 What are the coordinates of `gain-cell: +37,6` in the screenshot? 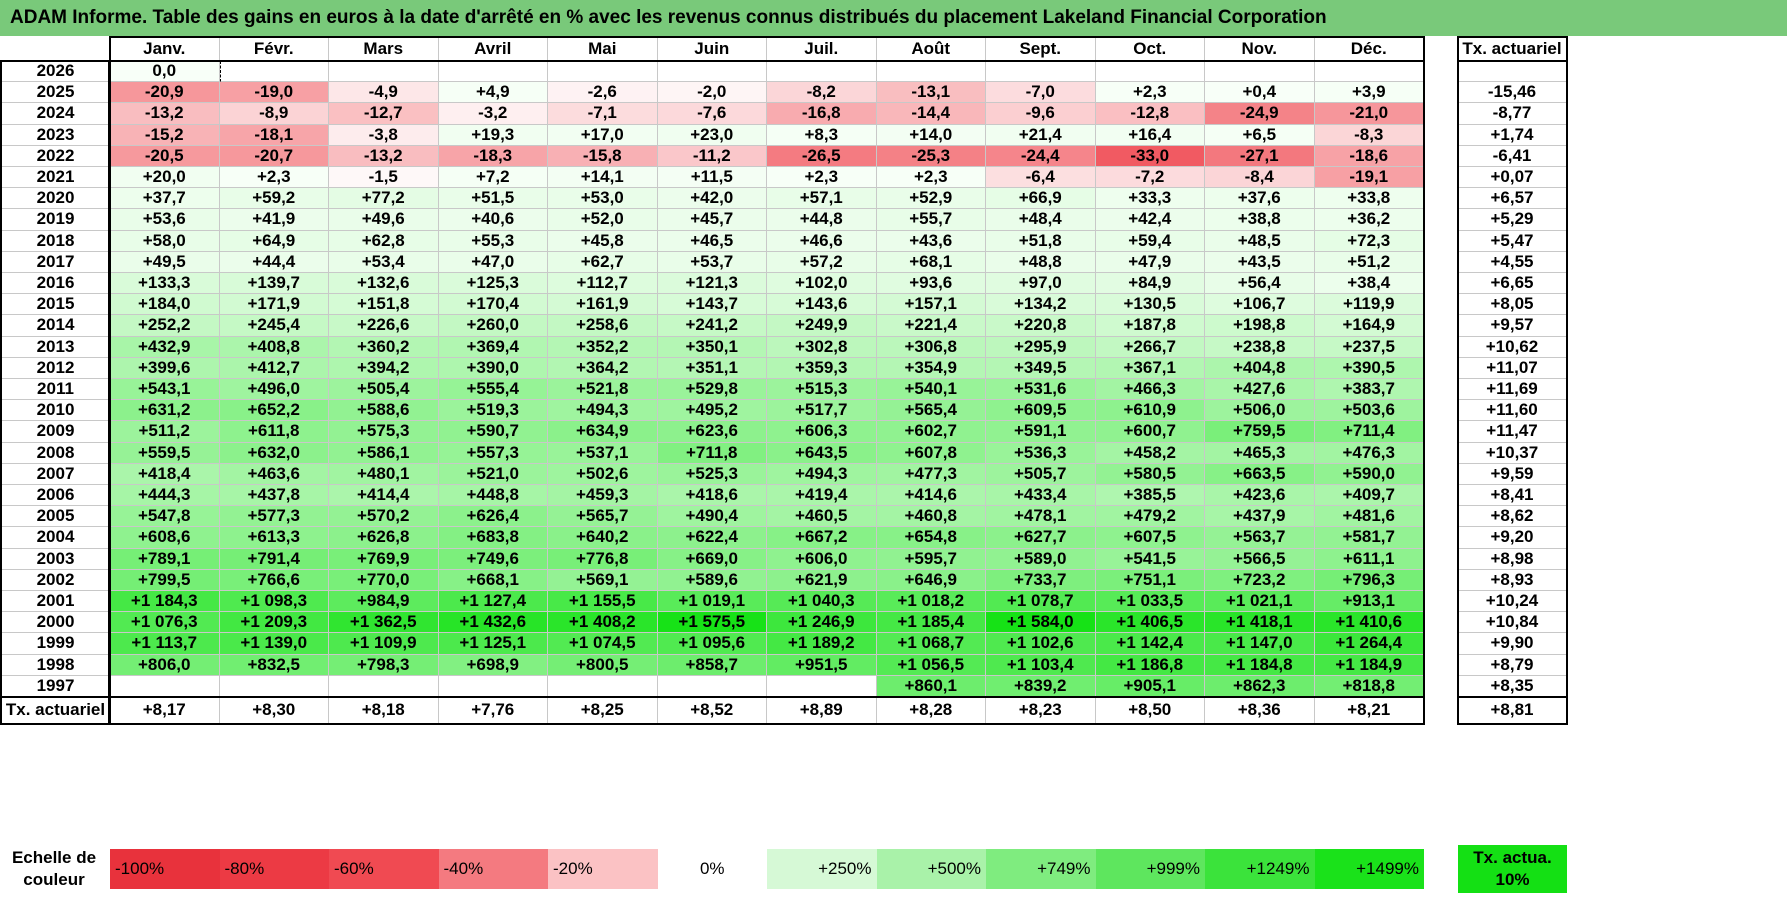 It's located at (1260, 199).